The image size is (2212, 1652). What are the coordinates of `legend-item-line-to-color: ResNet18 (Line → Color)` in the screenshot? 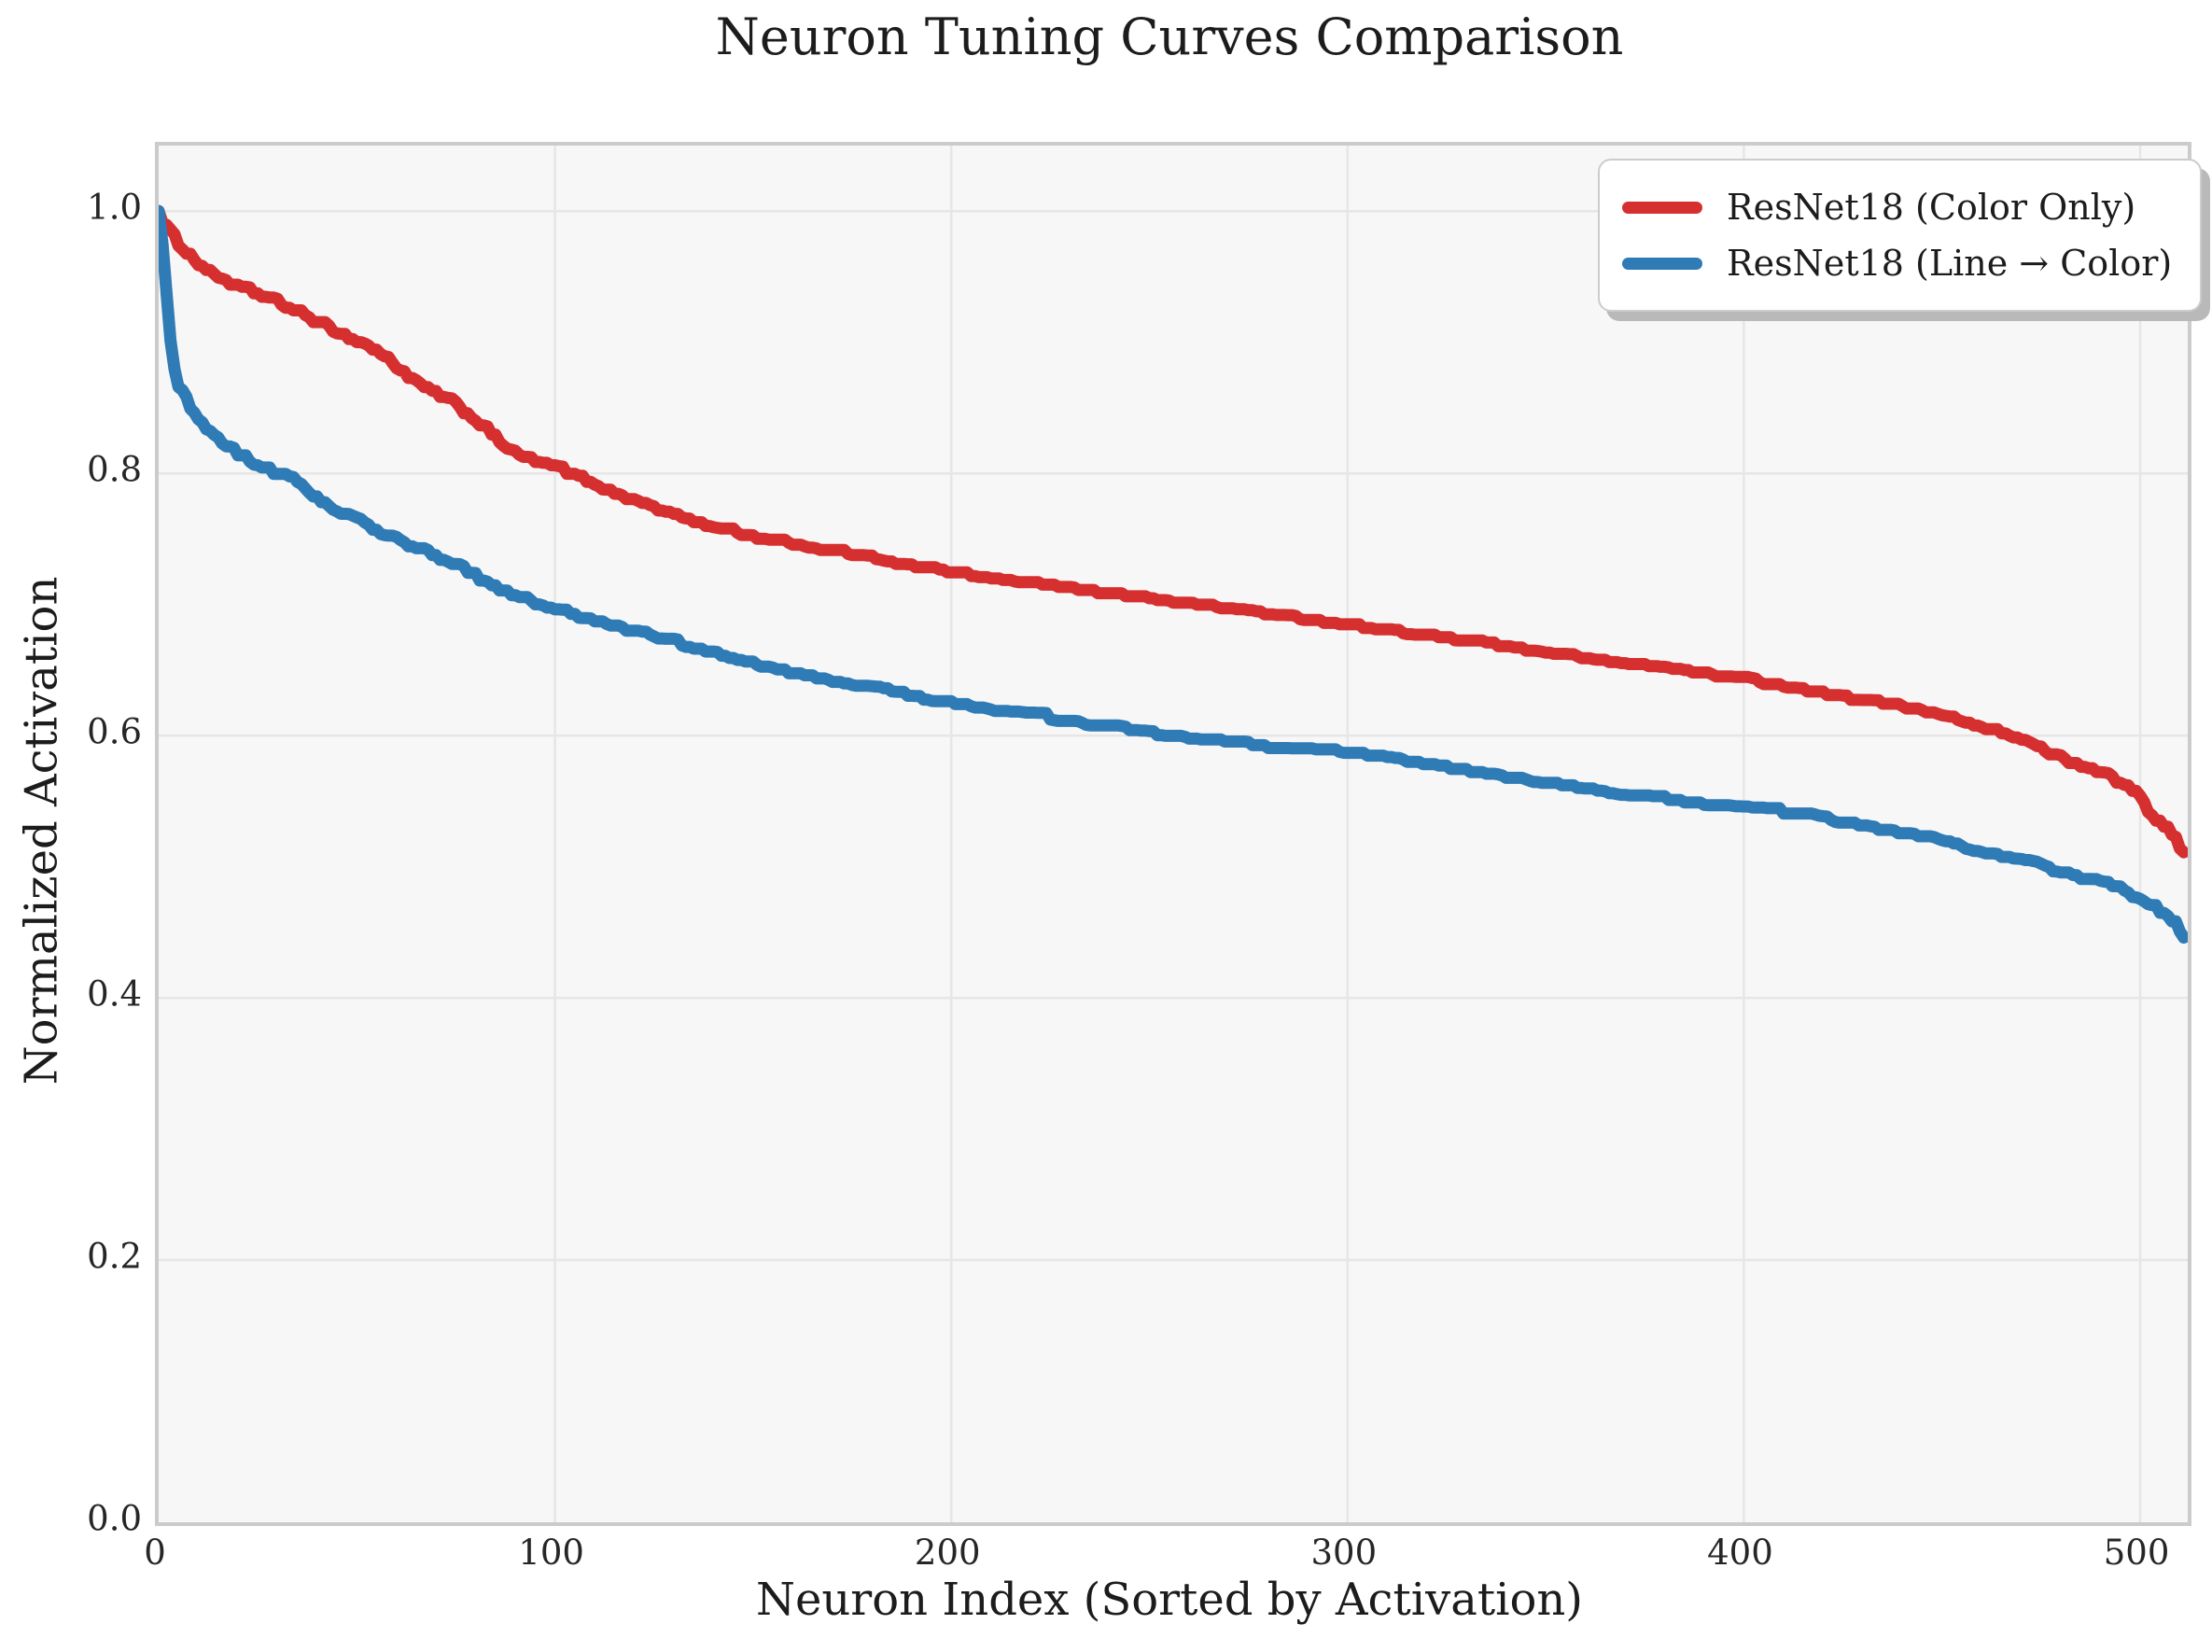 It's located at (1897, 263).